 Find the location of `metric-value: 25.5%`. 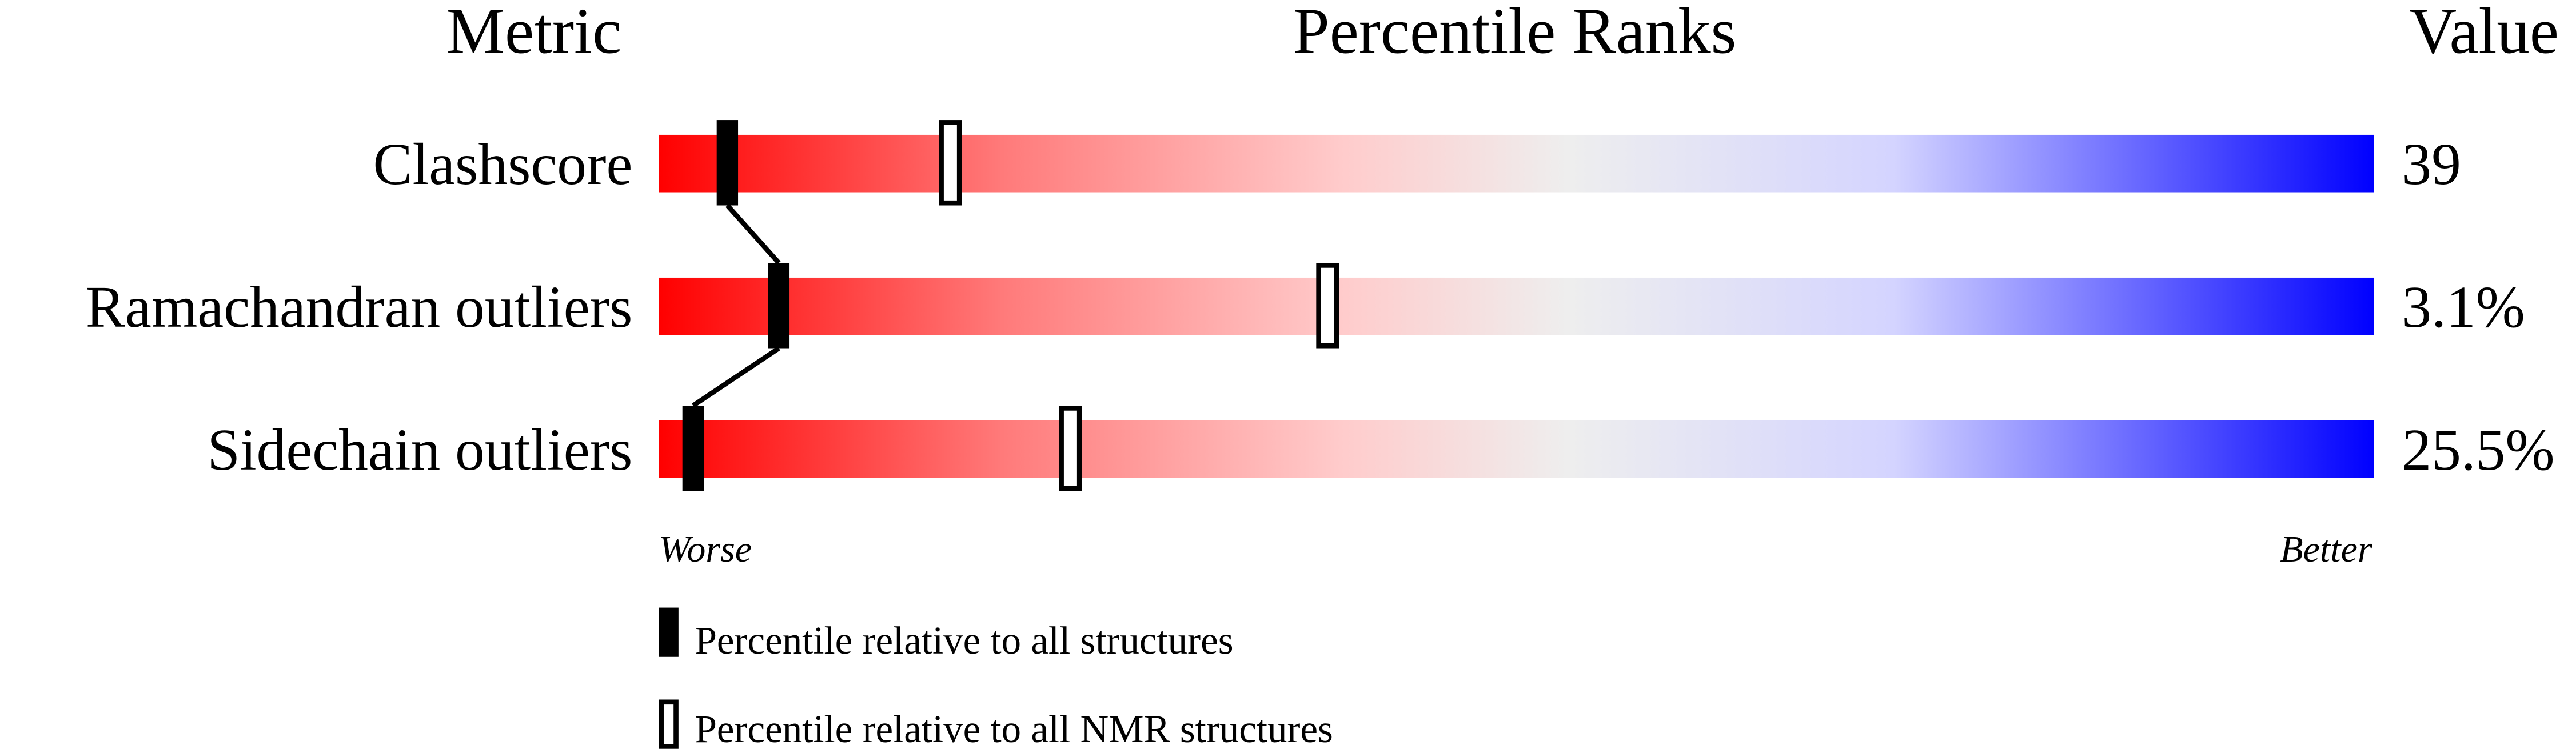

metric-value: 25.5% is located at coordinates (2478, 450).